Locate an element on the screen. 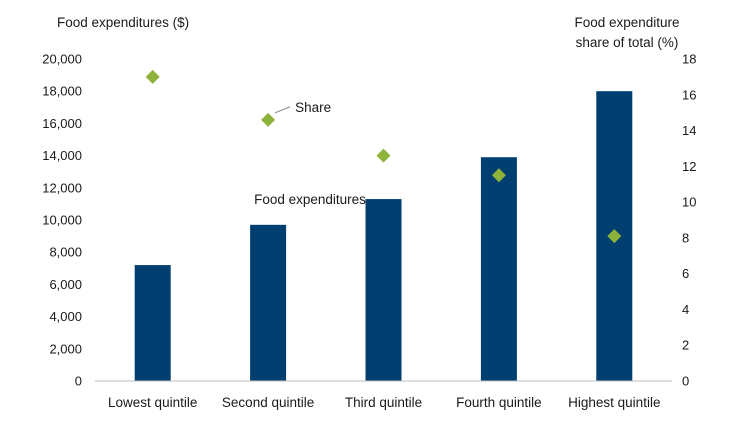 This screenshot has height=422, width=750. right-tick-label: 0 is located at coordinates (685, 381).